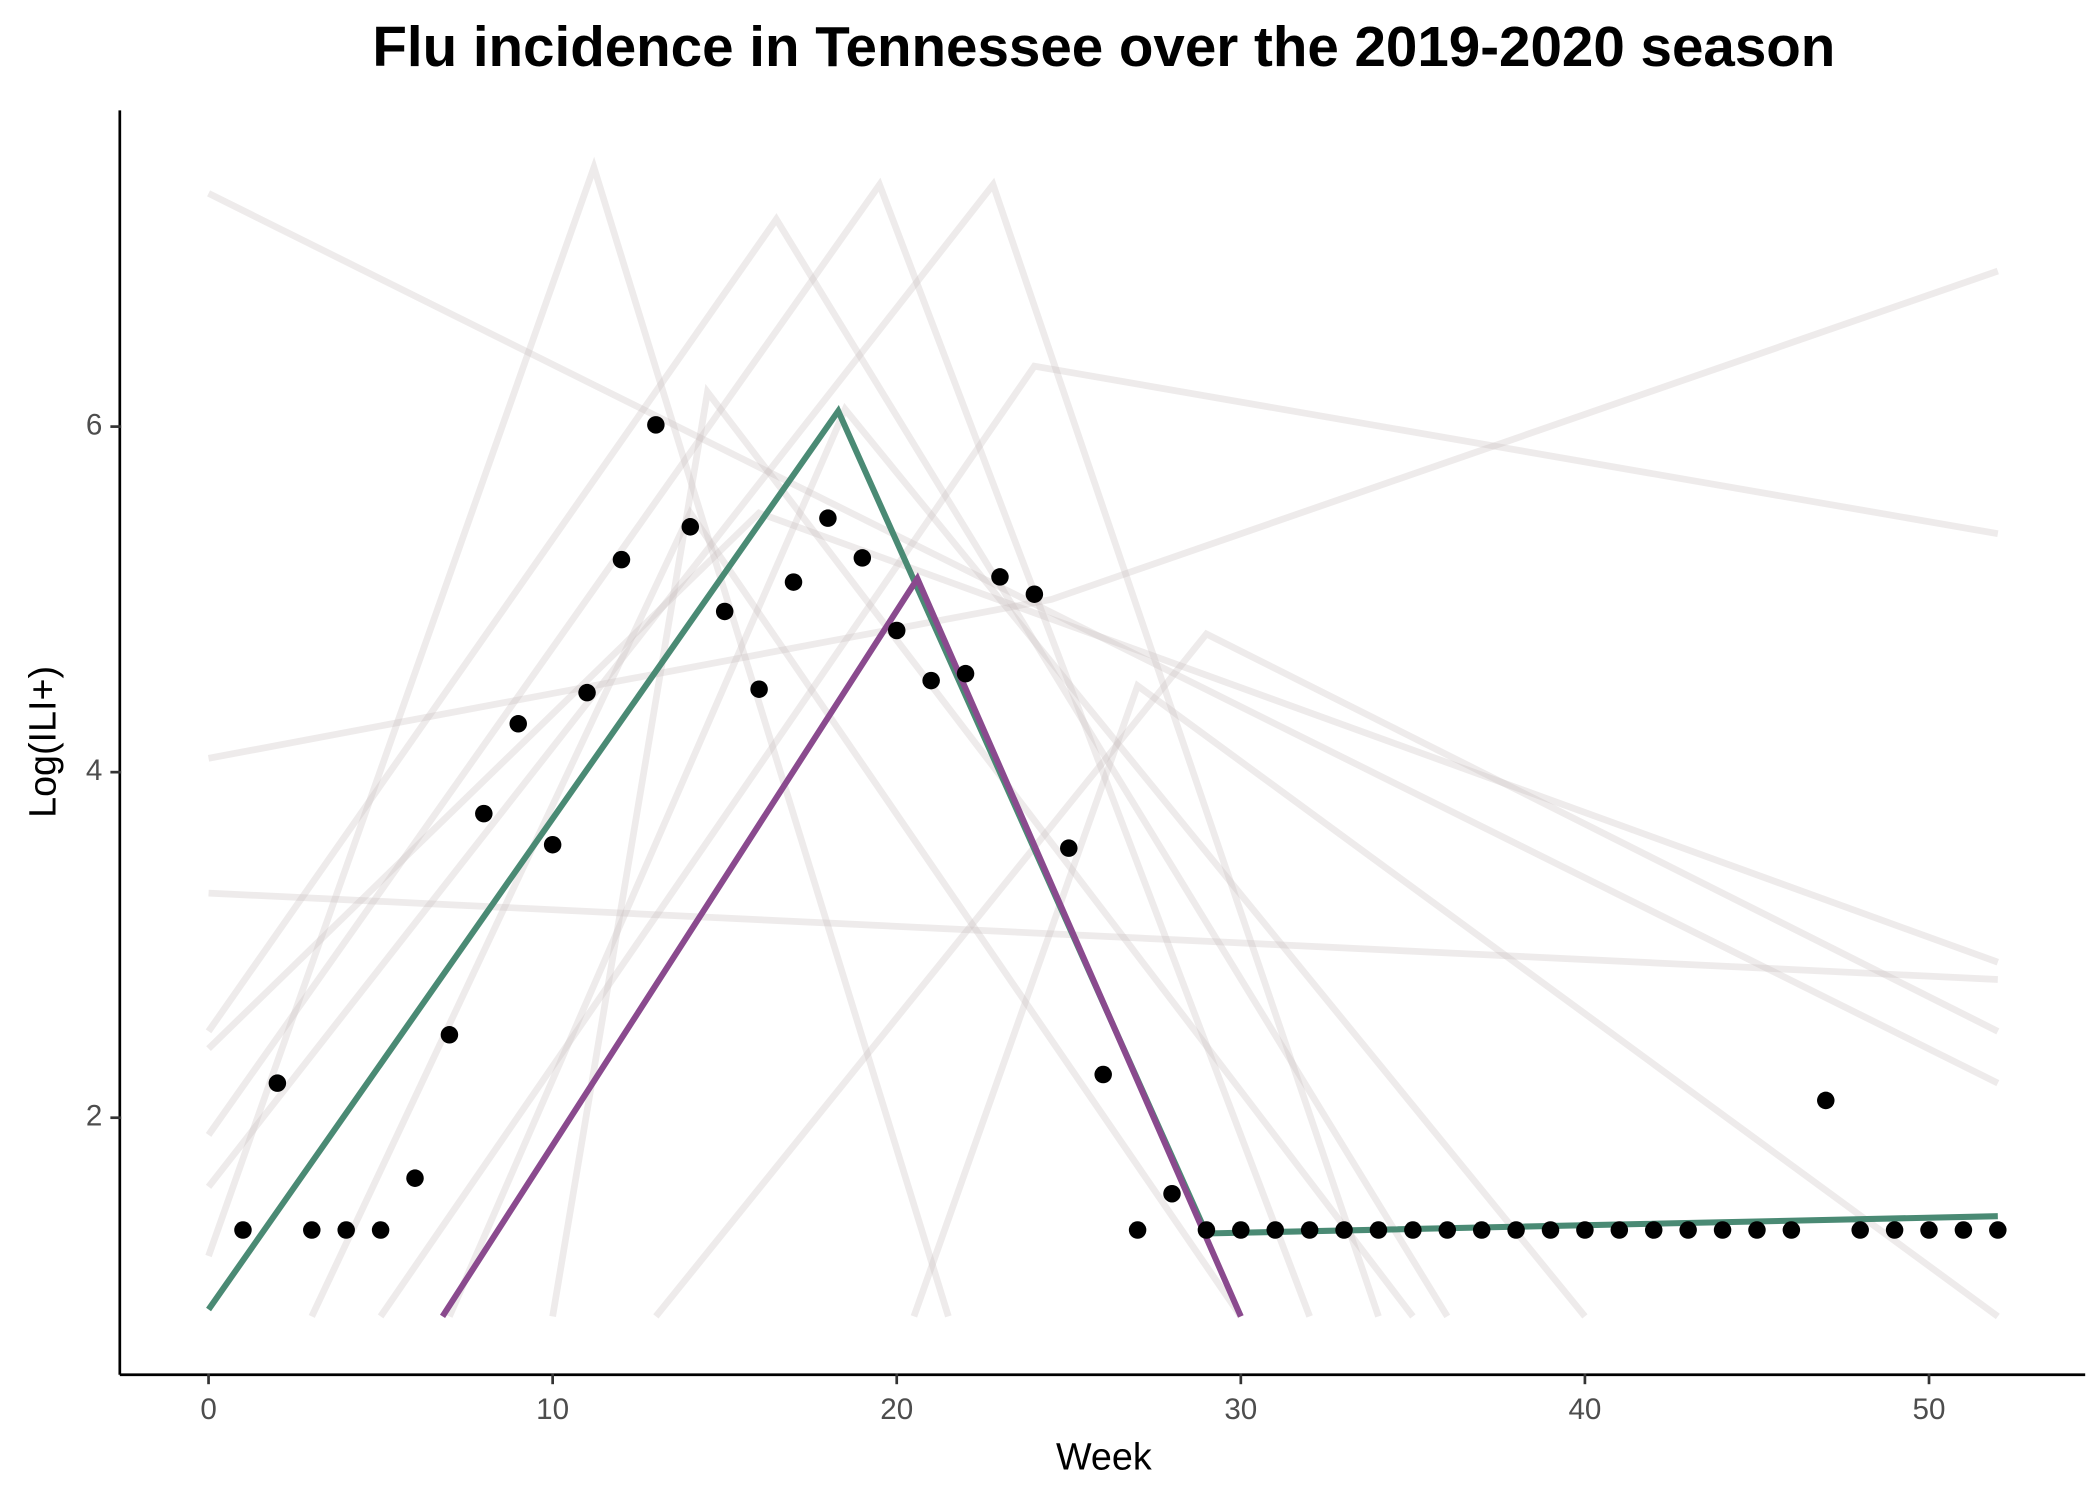 This screenshot has height=1500, width=2100. I want to click on y-axis-label: Log(ILI+), so click(43, 742).